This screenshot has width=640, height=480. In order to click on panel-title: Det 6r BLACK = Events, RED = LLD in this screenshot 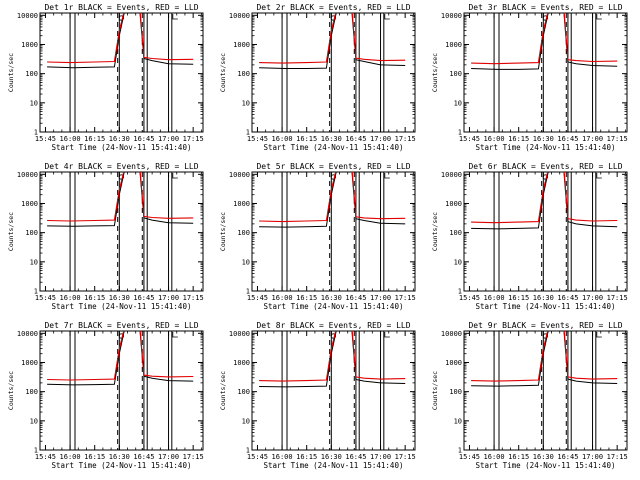, I will do `click(545, 166)`.